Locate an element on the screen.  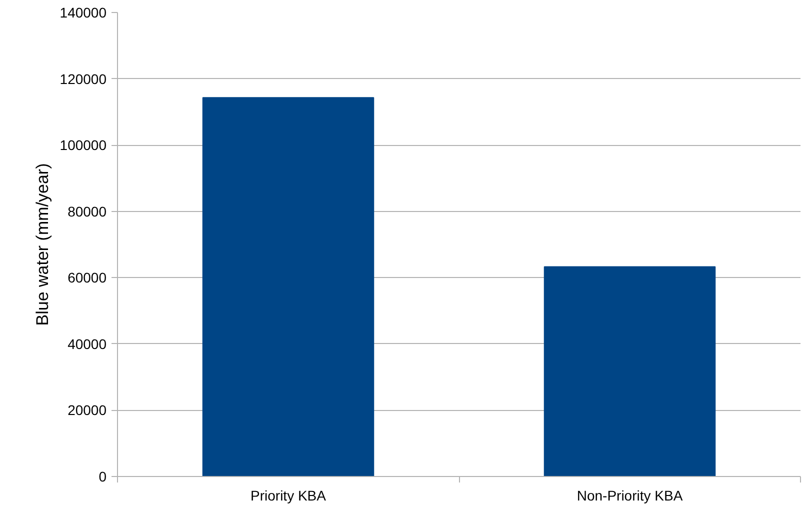
x-tick-label: Non-Priority KBA is located at coordinates (630, 496).